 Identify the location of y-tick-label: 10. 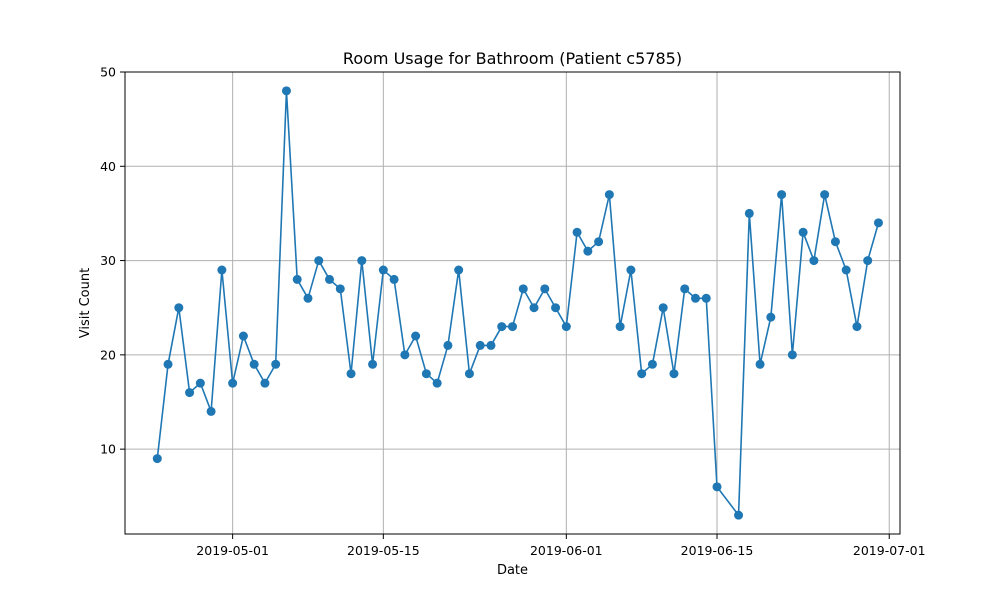
(108, 449).